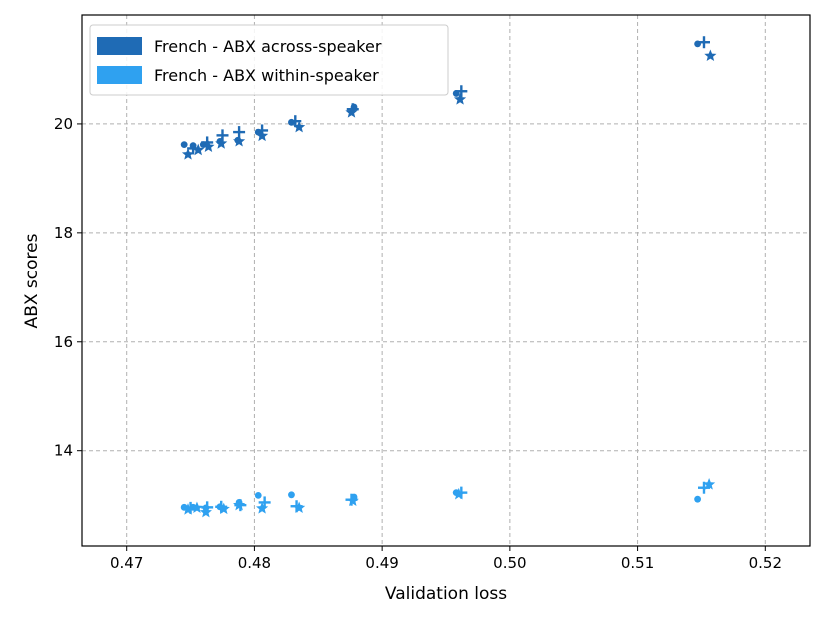 The width and height of the screenshot is (830, 623). Describe the element at coordinates (765, 563) in the screenshot. I see `x-tick-label: 0.52` at that location.